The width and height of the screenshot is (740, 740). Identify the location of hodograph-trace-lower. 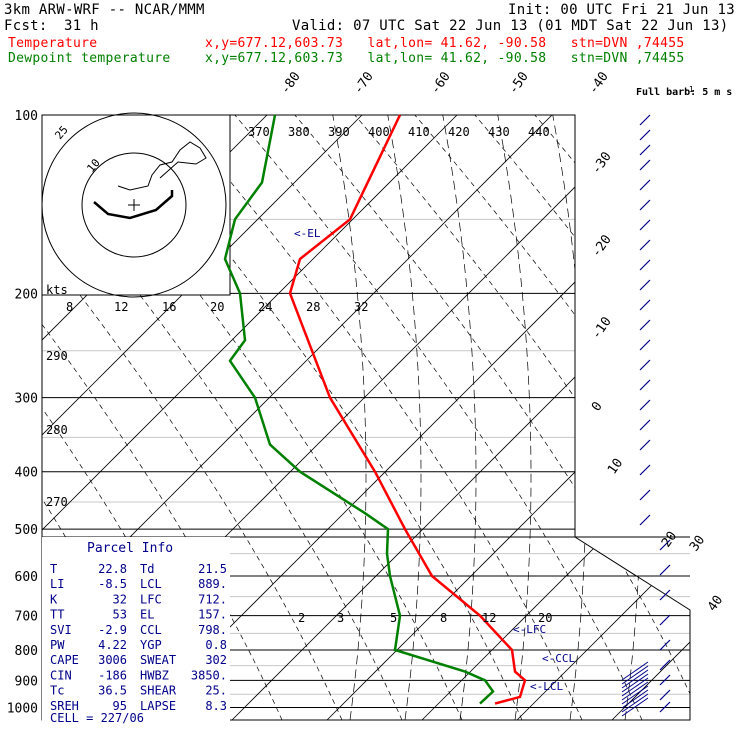
(133, 205).